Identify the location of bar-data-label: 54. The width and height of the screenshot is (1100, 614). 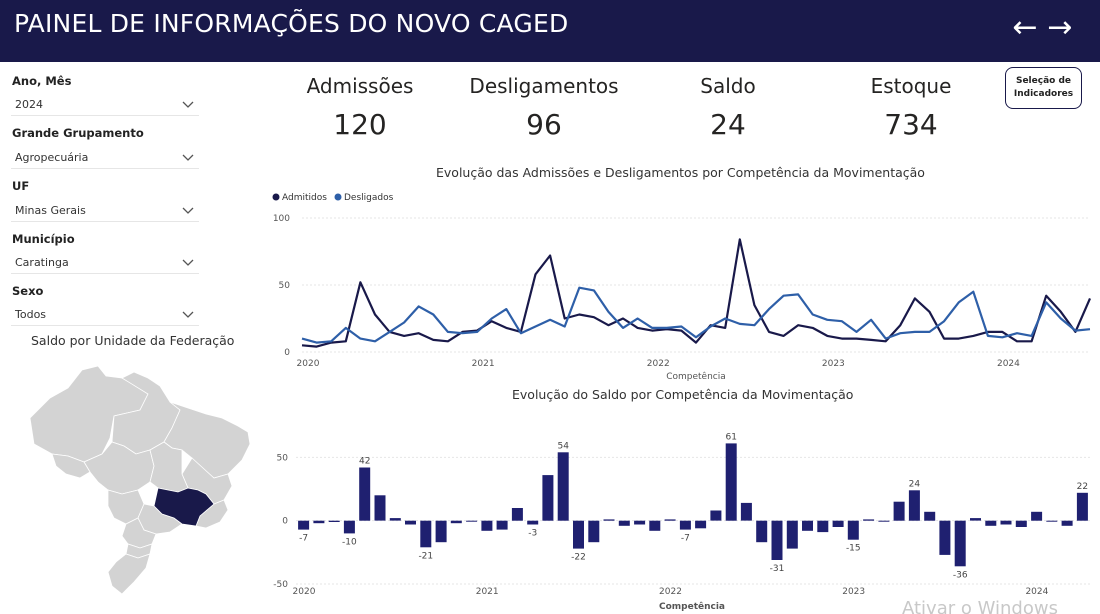
(563, 446).